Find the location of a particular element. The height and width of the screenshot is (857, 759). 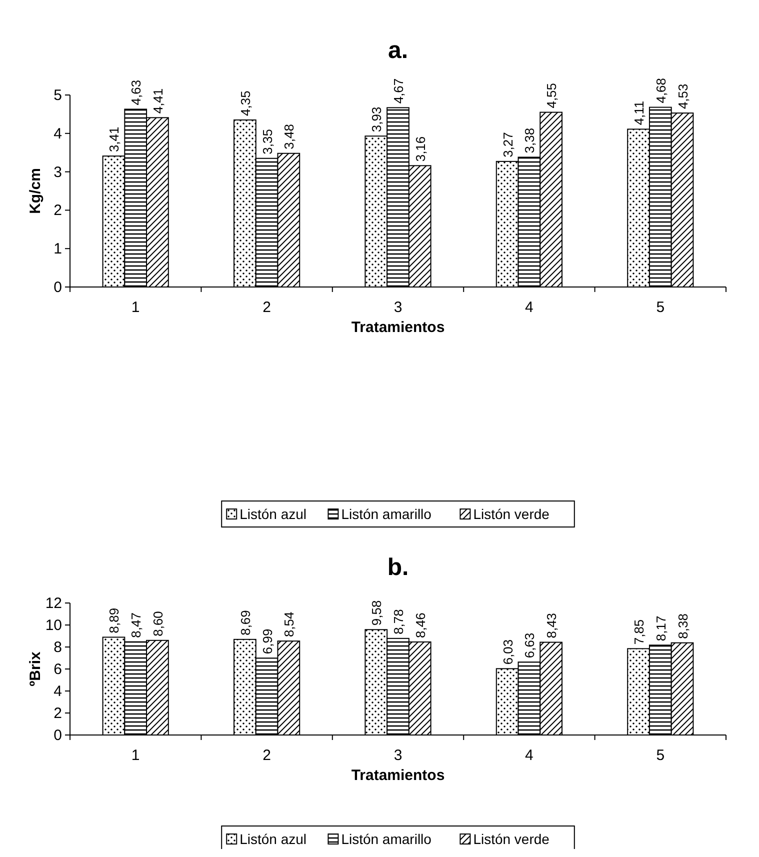

chart-title: a. is located at coordinates (398, 50).